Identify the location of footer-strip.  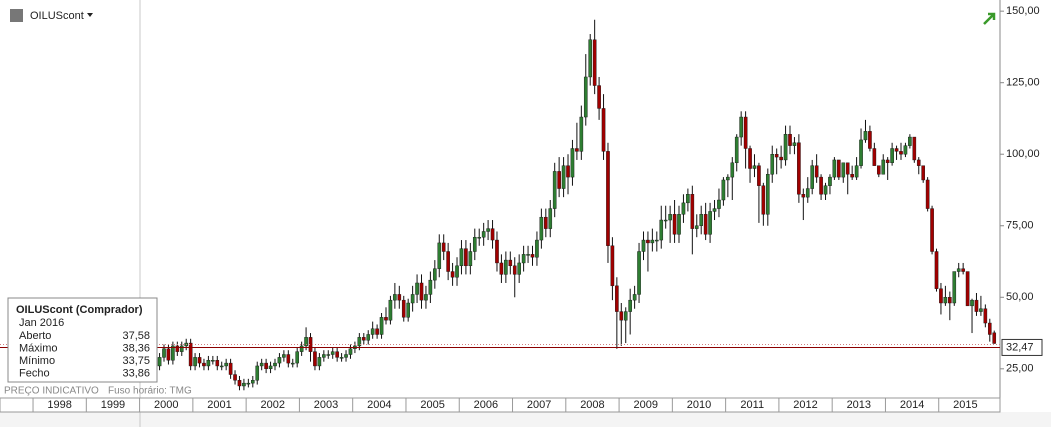
(525, 419).